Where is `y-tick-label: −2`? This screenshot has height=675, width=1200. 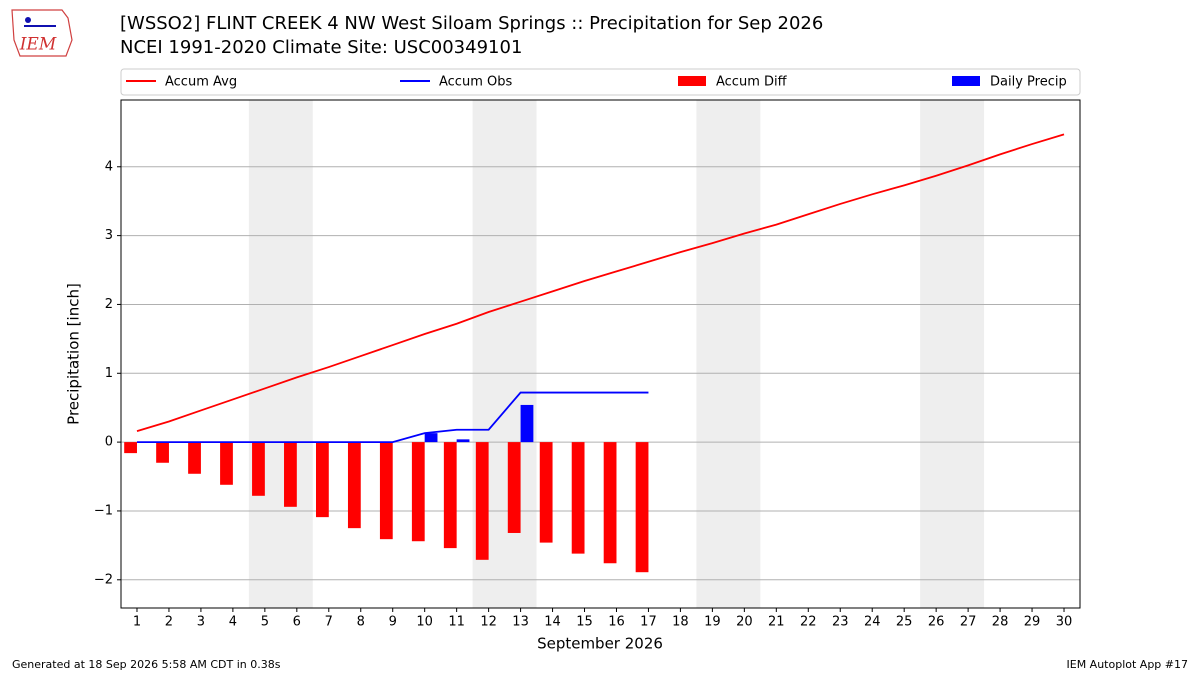
y-tick-label: −2 is located at coordinates (103, 579).